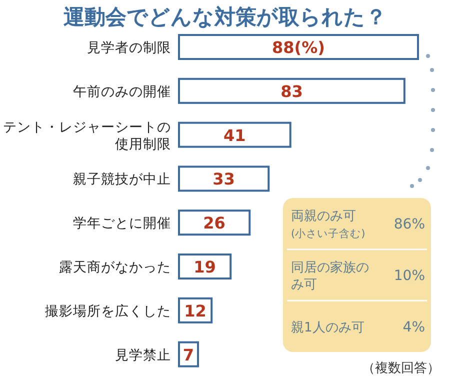 This screenshot has height=379, width=450. Describe the element at coordinates (401, 368) in the screenshot. I see `annotation: （複数回答）` at that location.